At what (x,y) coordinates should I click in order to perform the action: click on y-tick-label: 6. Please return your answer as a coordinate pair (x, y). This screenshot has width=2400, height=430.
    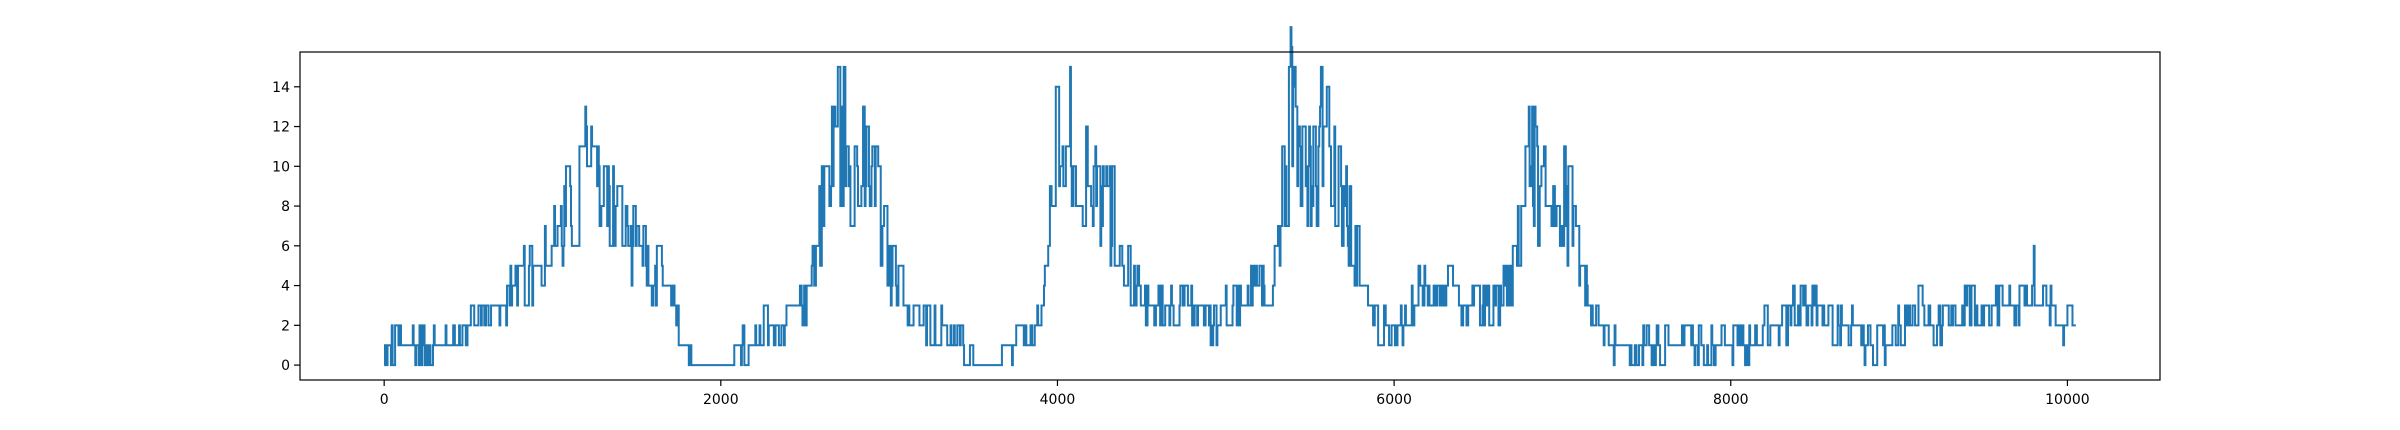
    Looking at the image, I should click on (285, 247).